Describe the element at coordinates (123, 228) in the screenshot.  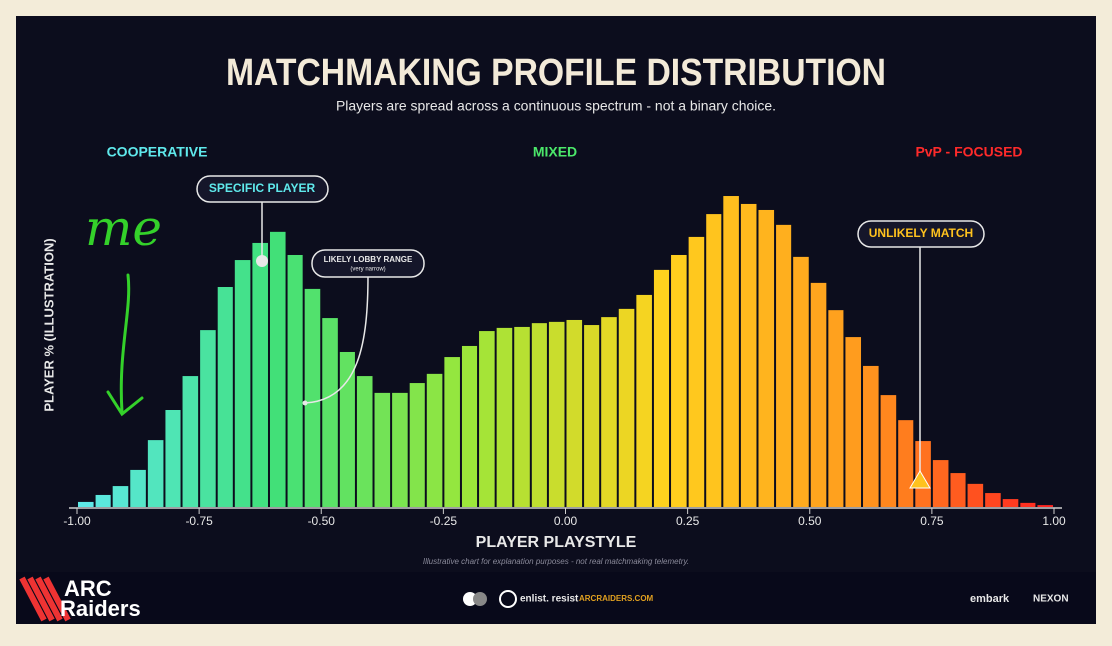
I see `handwritten-note: me` at that location.